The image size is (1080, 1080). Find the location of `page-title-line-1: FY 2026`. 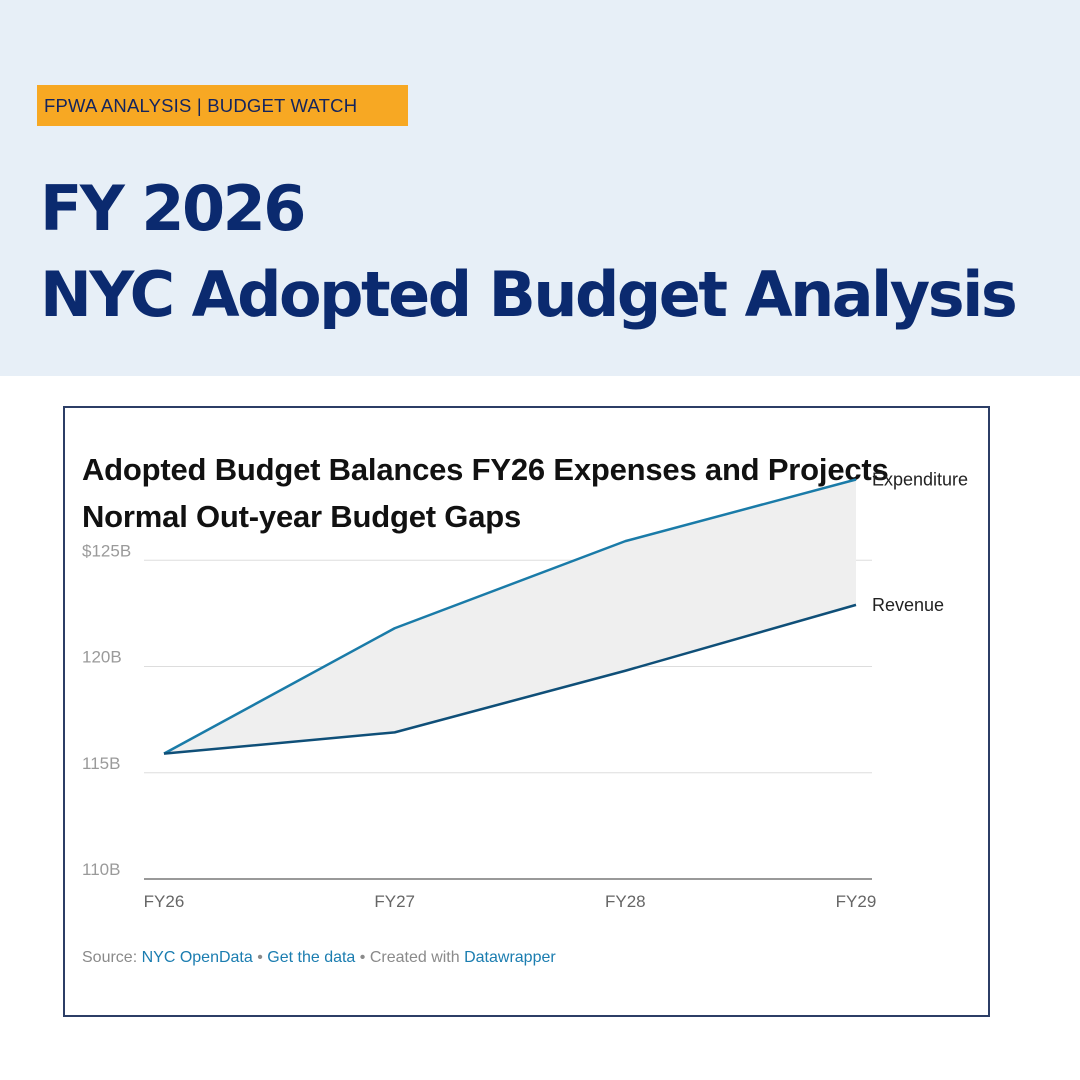

page-title-line-1: FY 2026 is located at coordinates (173, 208).